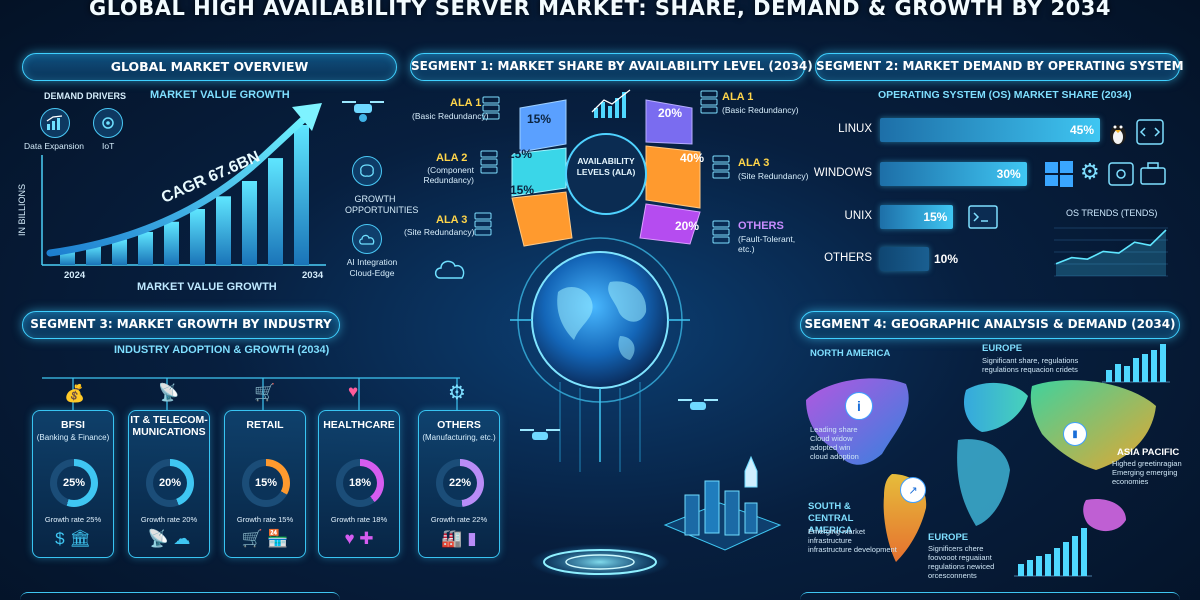 The height and width of the screenshot is (600, 1200). Describe the element at coordinates (73, 437) in the screenshot. I see `industry-subtitle: (Banking & Finance)` at that location.